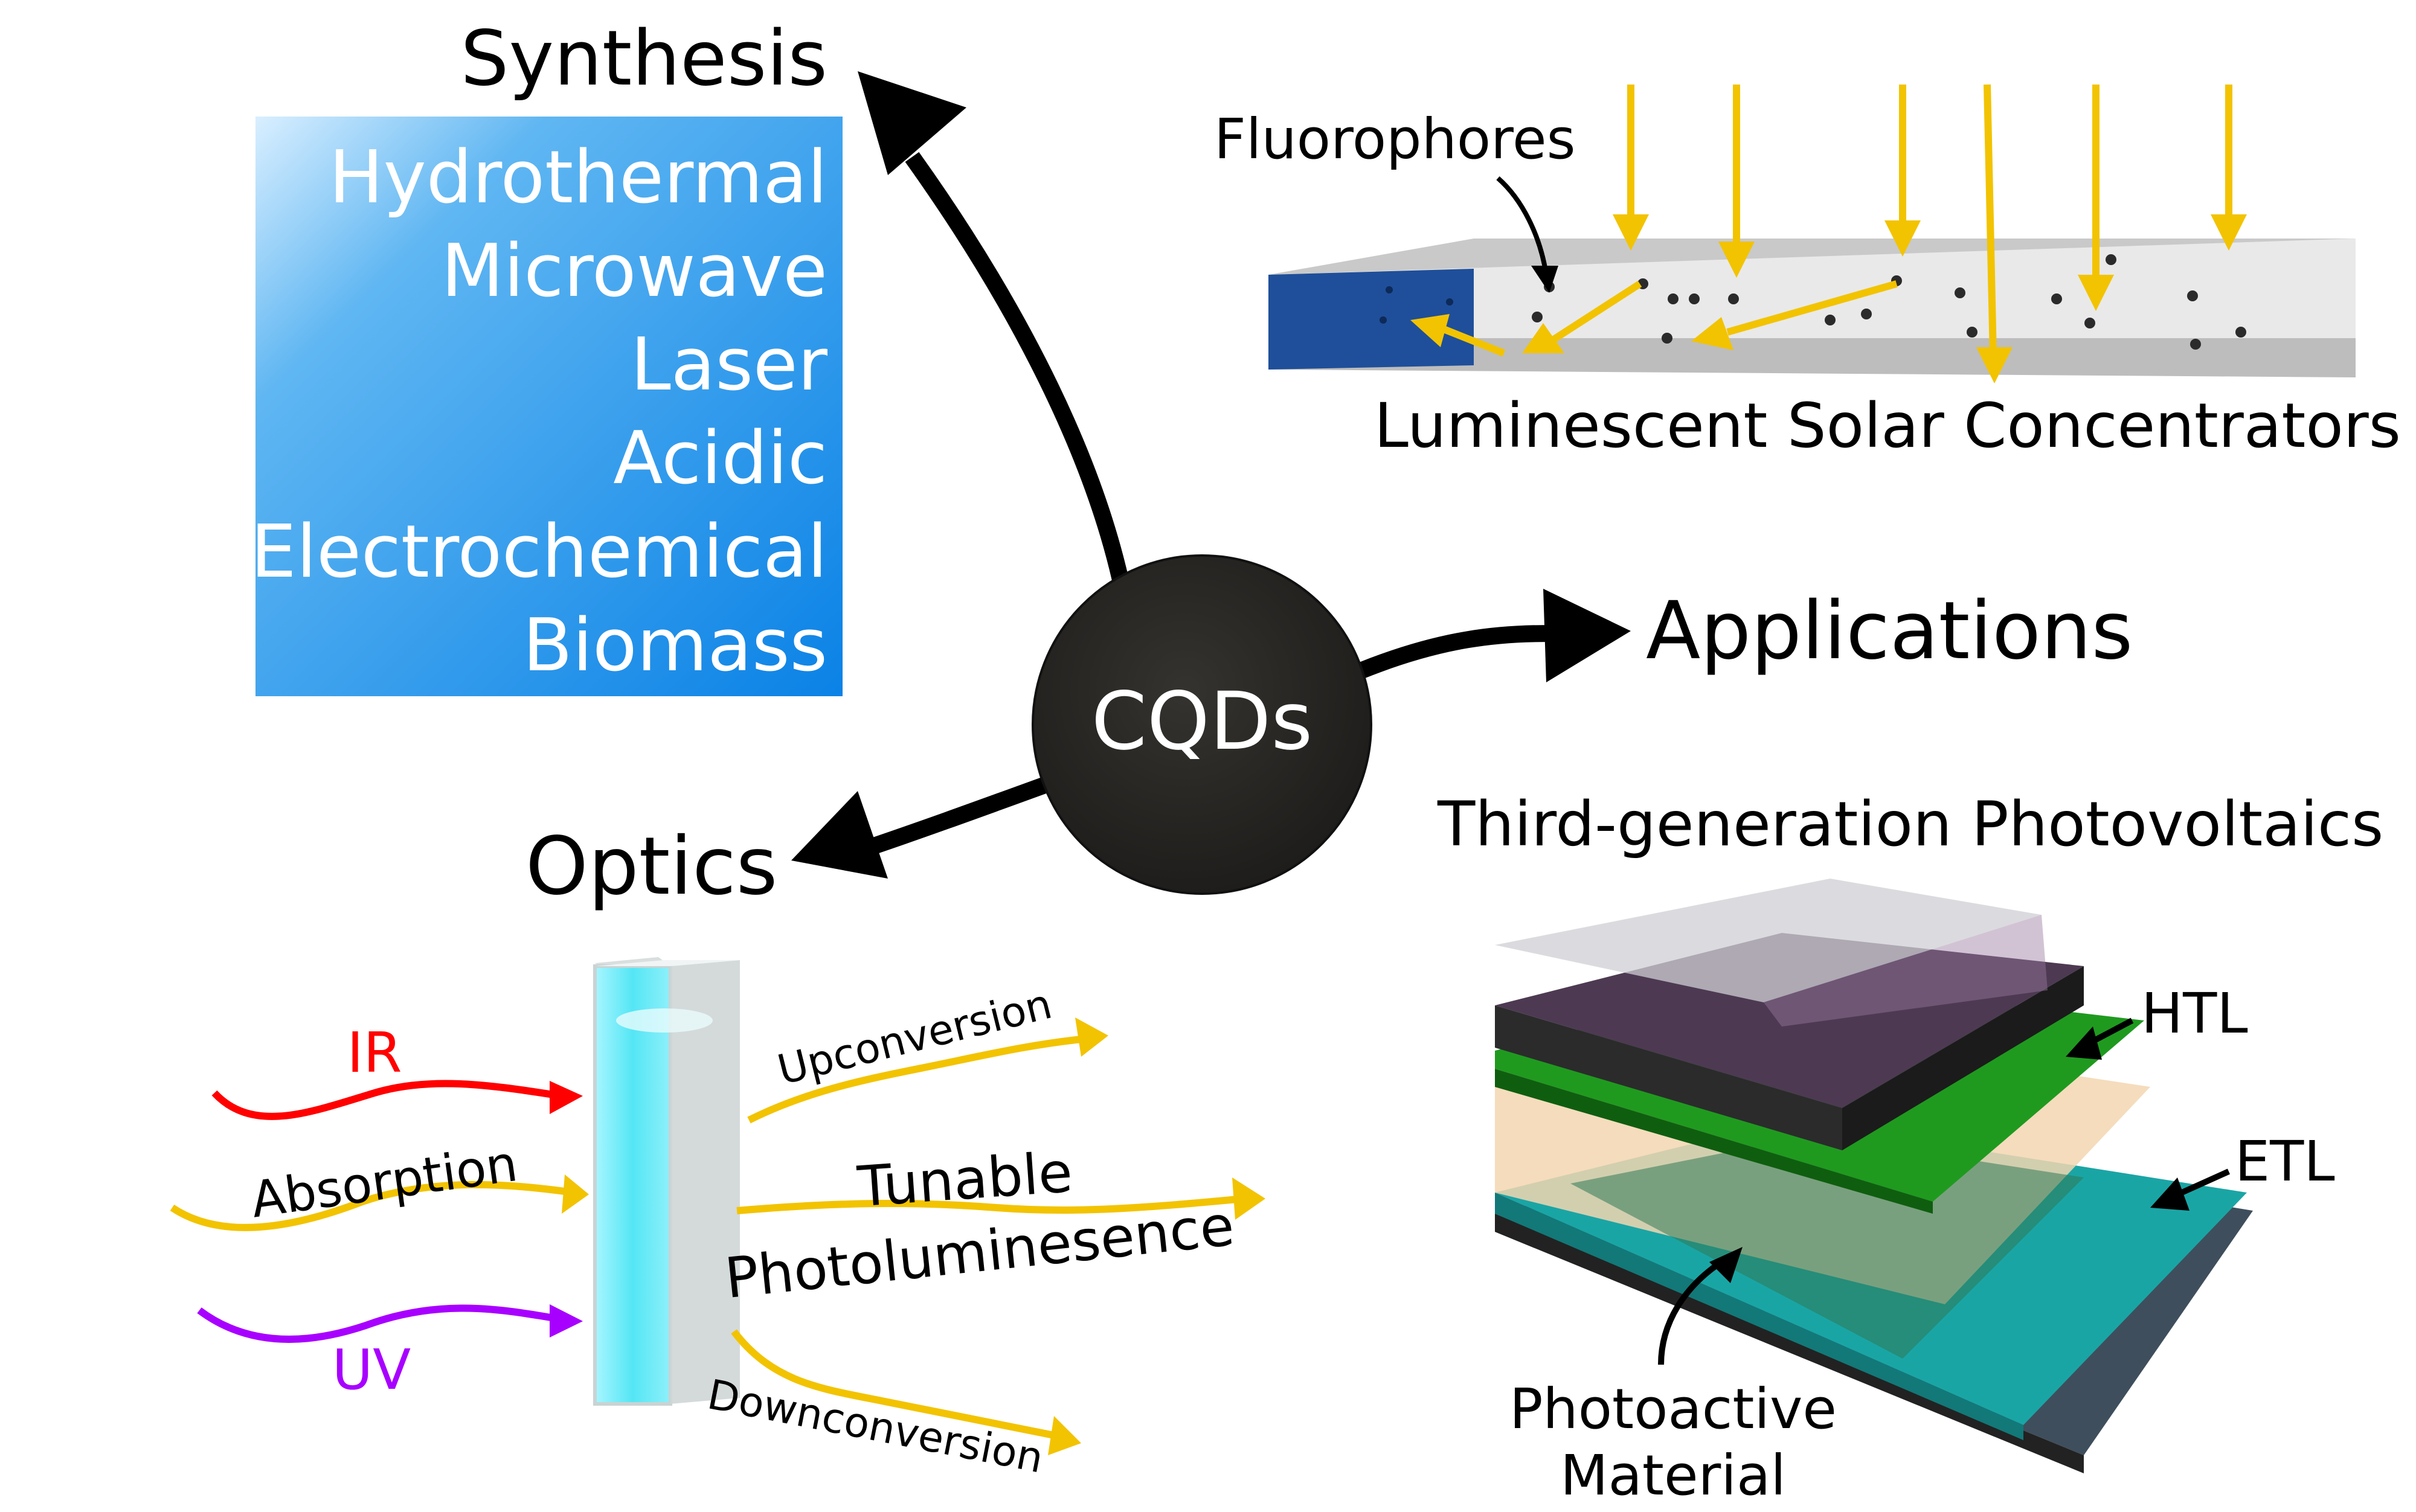 The width and height of the screenshot is (2416, 1512). I want to click on downconversion-label: Downconversion, so click(875, 1426).